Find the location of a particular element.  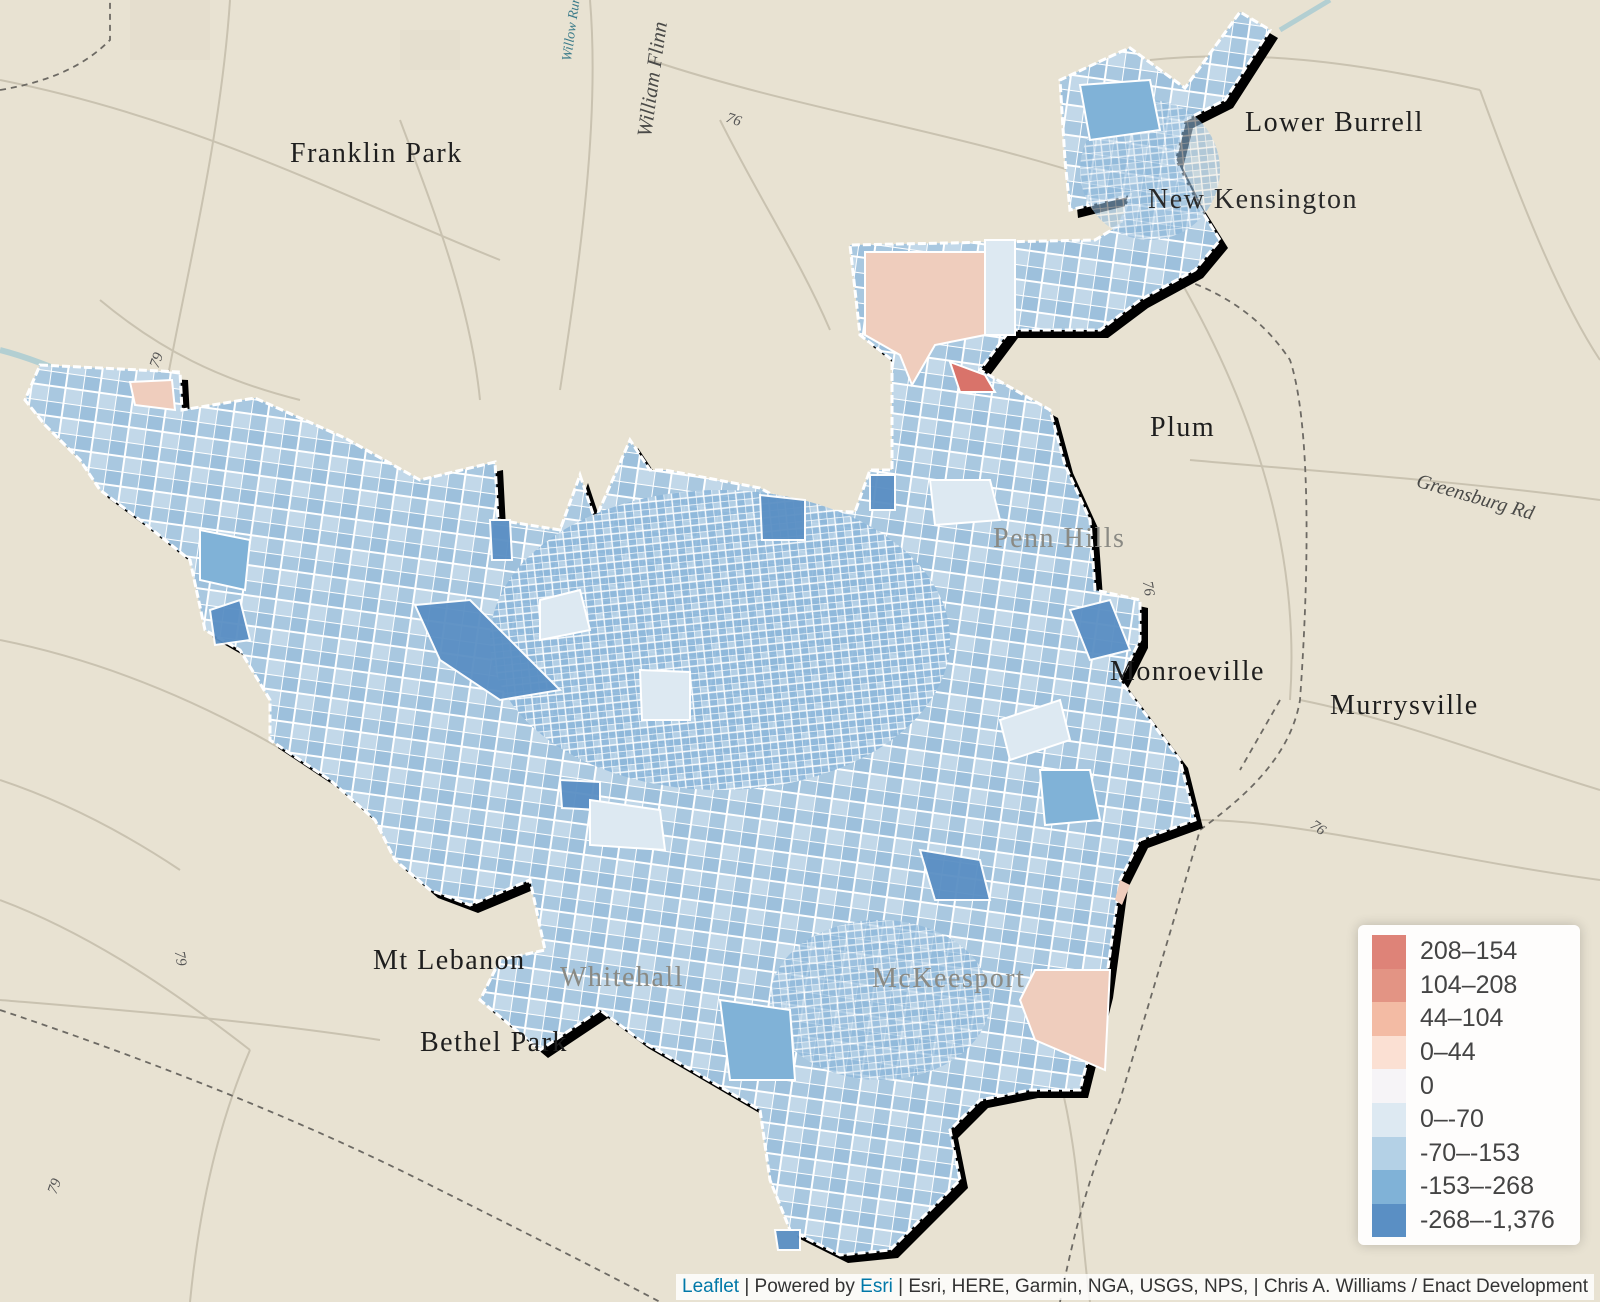

legend-label: -70–-153 is located at coordinates (1470, 1152).